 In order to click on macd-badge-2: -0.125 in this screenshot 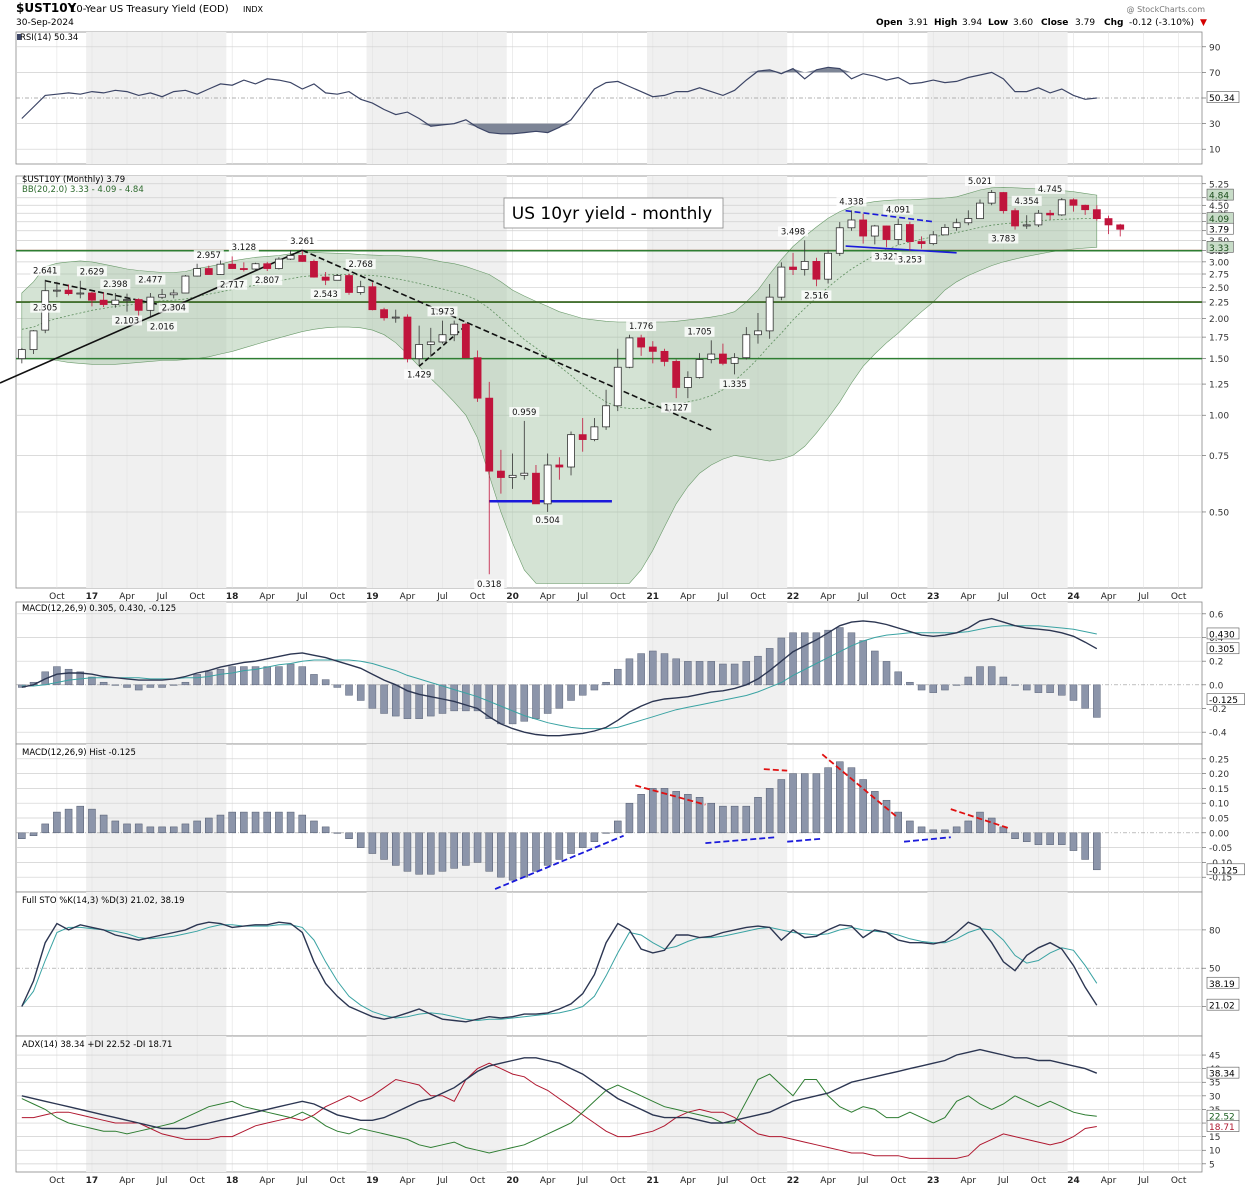, I will do `click(1225, 699)`.